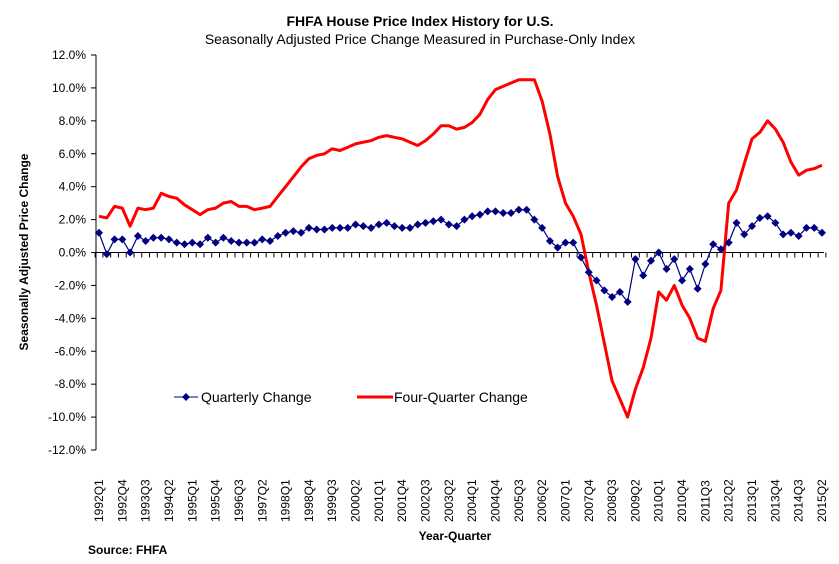 This screenshot has width=839, height=564. What do you see at coordinates (461, 397) in the screenshot?
I see `legend-four-quarter-label: Four-Quarter Change` at bounding box center [461, 397].